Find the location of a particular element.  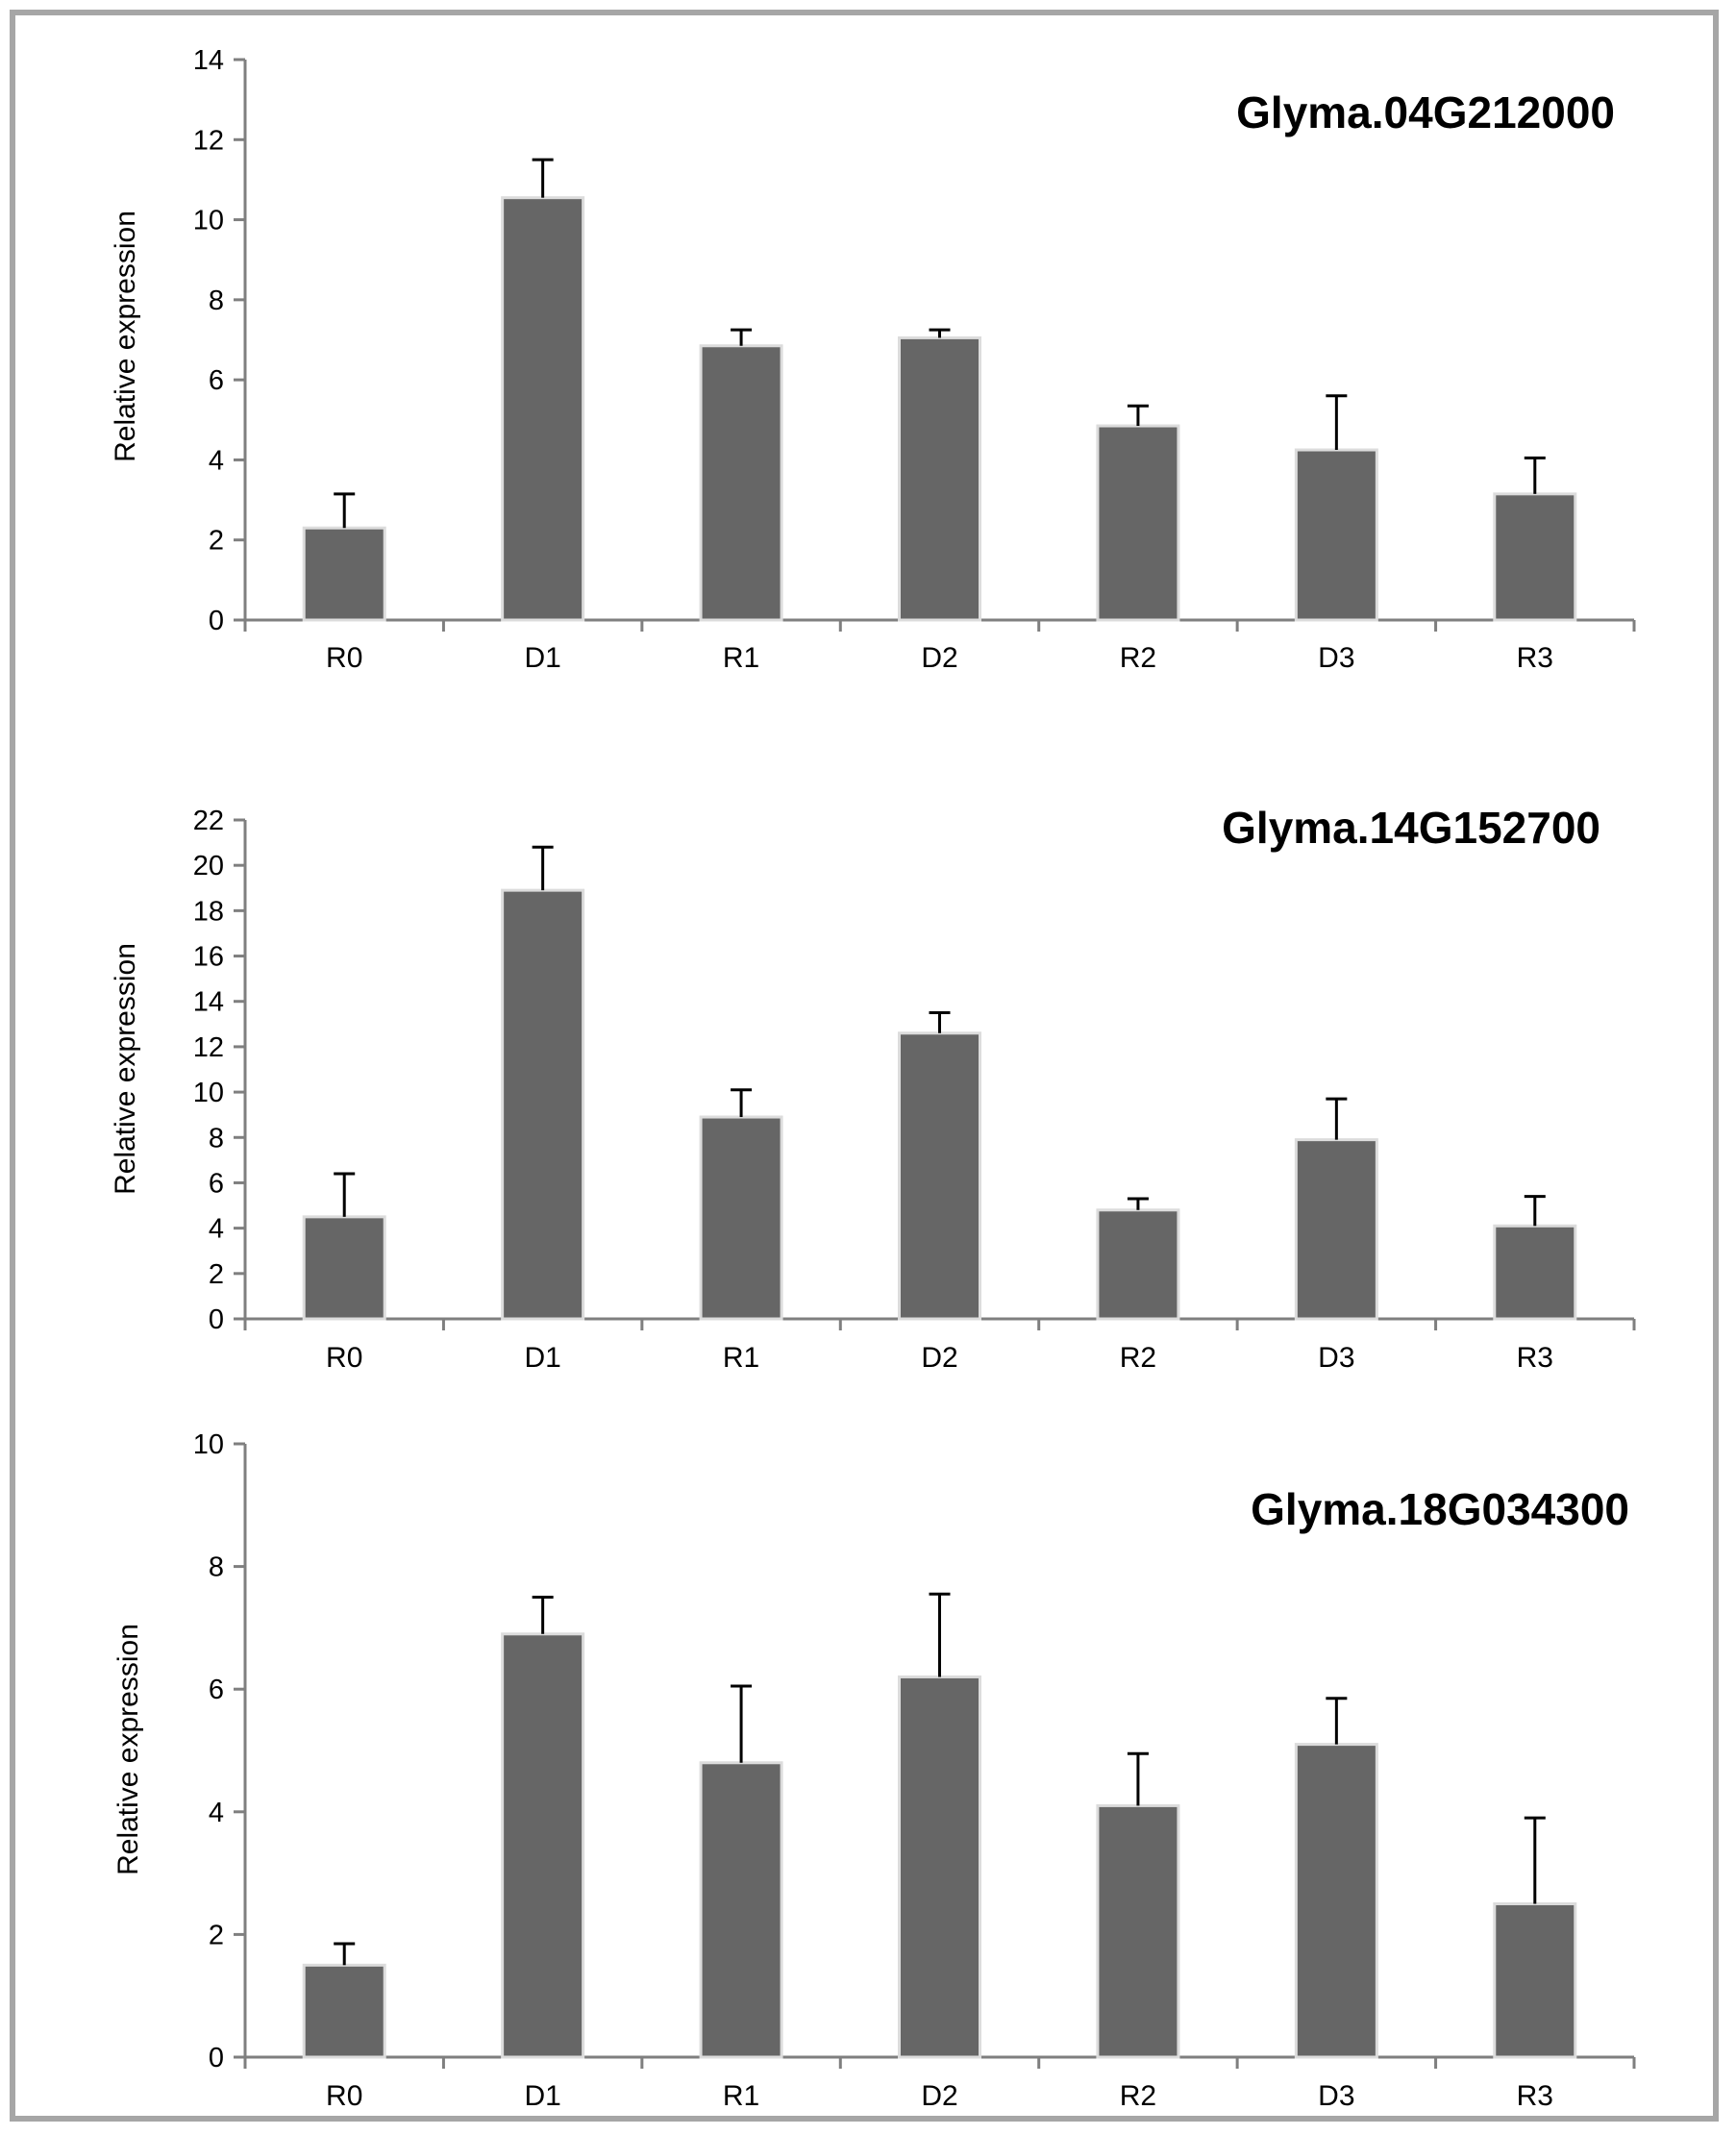

y-tick-label: 22 is located at coordinates (208, 821).